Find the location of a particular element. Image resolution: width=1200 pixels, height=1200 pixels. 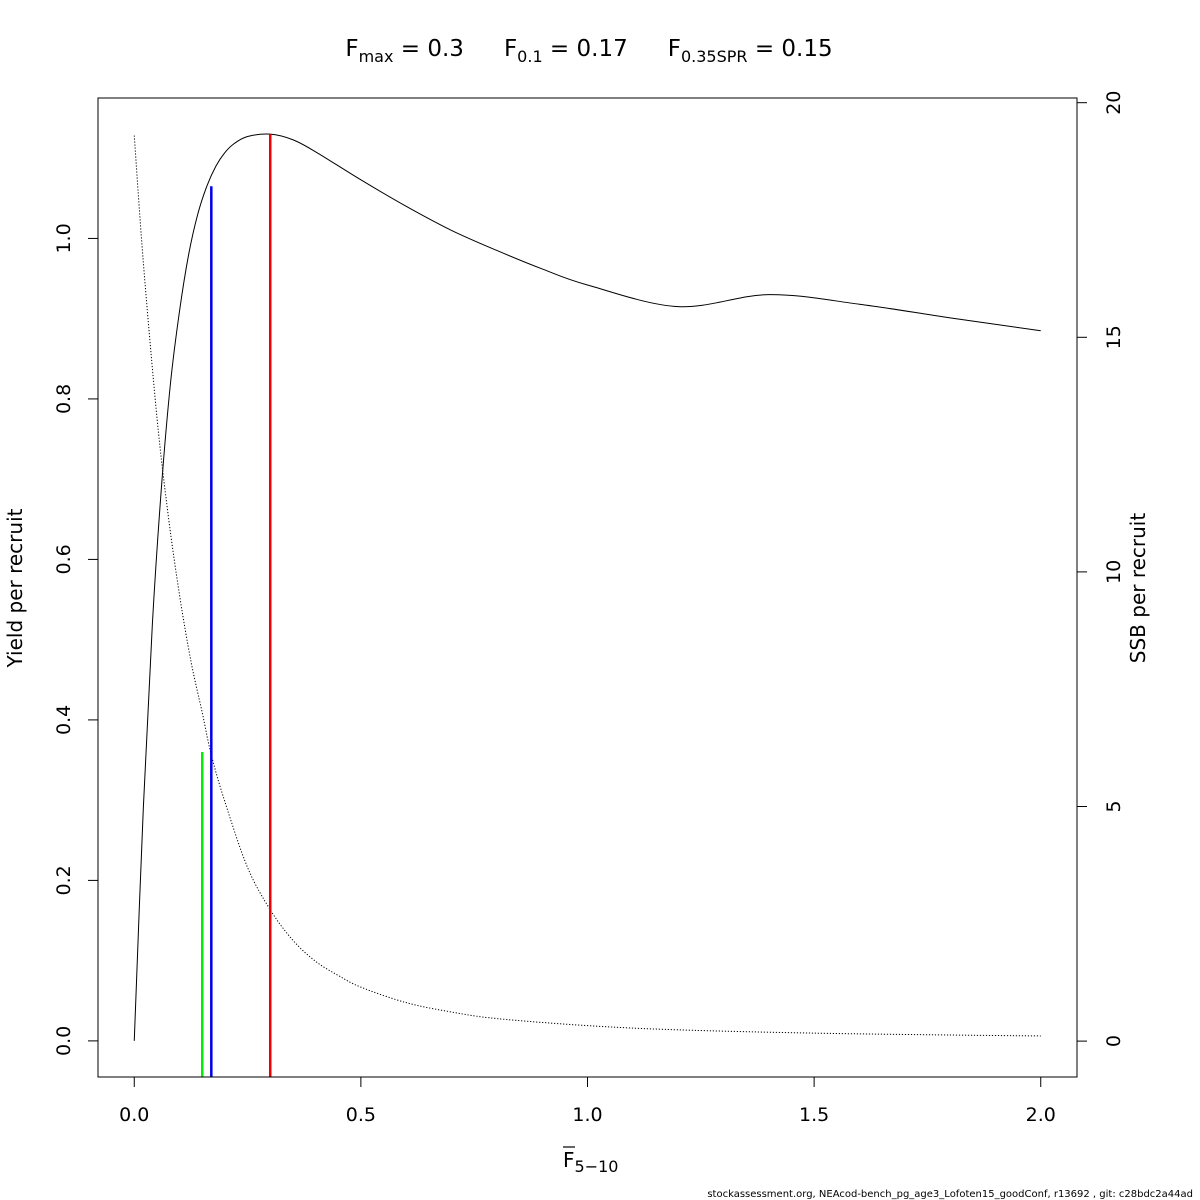

y-axis-label-right: SSB per recruit is located at coordinates (1138, 588).